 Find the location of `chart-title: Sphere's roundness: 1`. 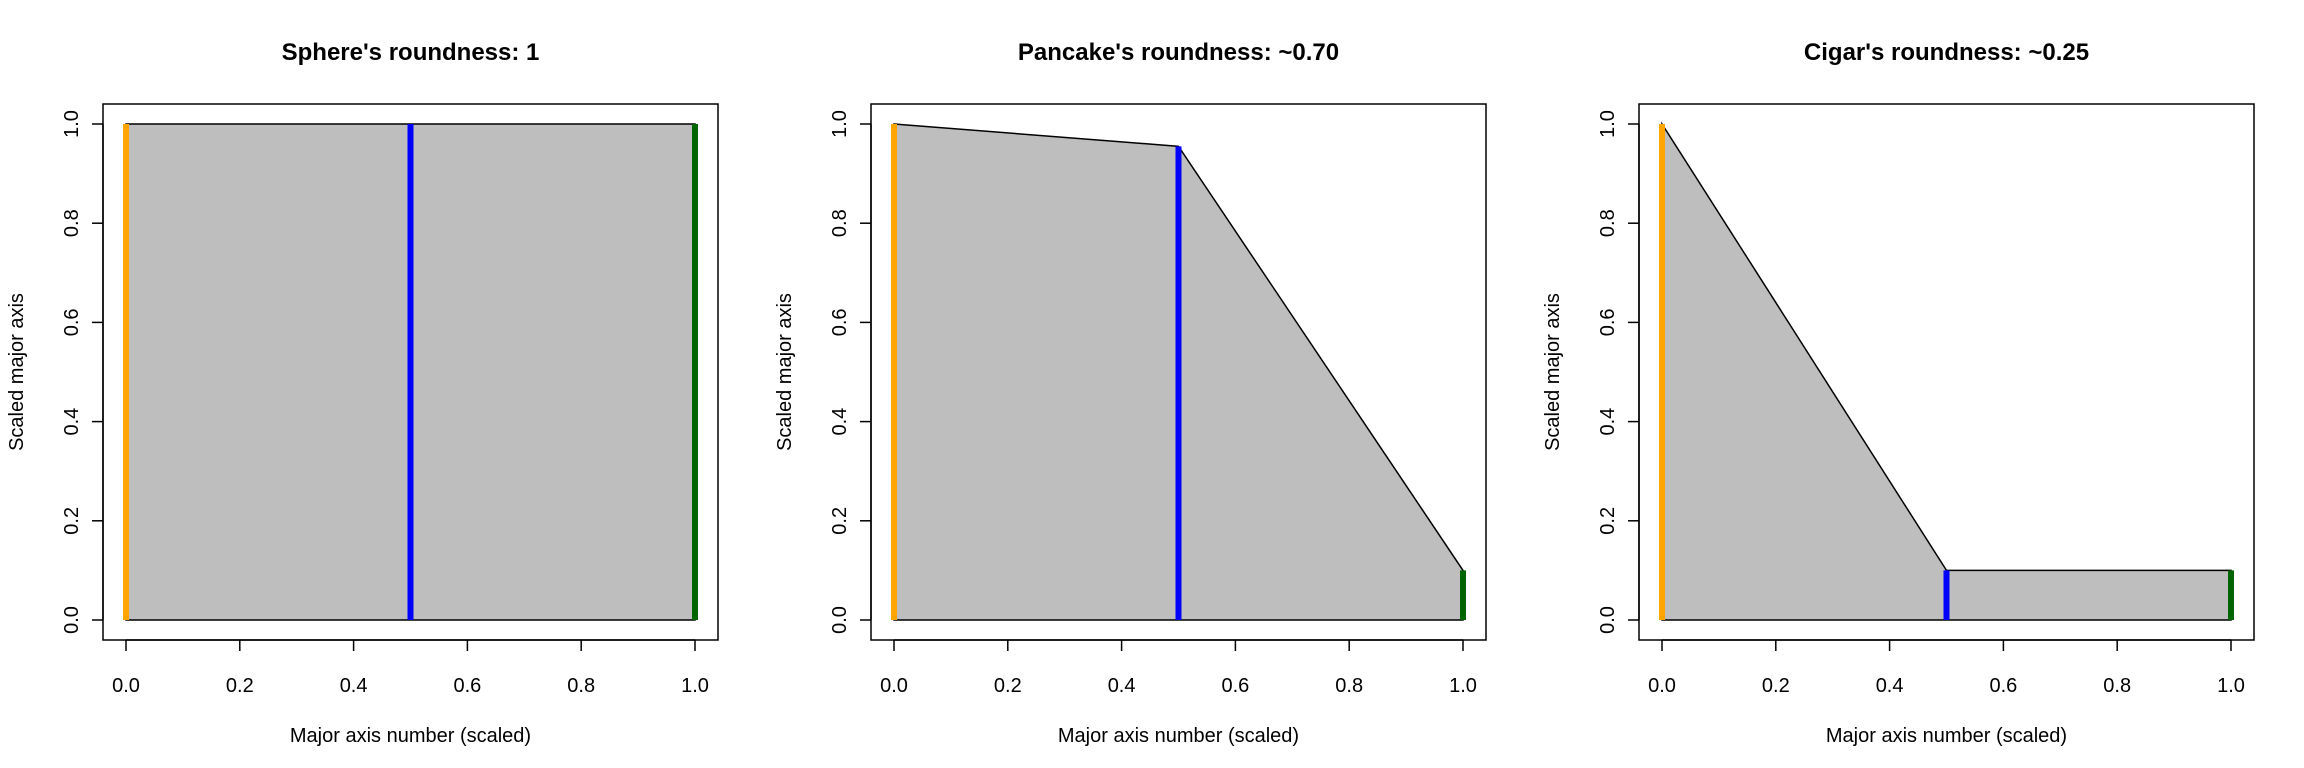

chart-title: Sphere's roundness: 1 is located at coordinates (411, 52).